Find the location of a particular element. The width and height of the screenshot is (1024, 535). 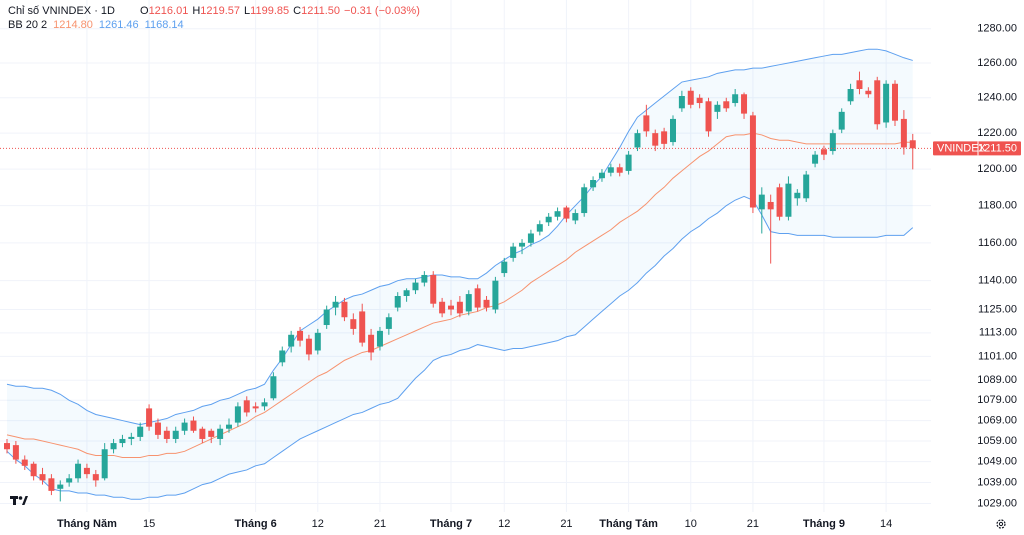

ohlc-key: L is located at coordinates (247, 11).